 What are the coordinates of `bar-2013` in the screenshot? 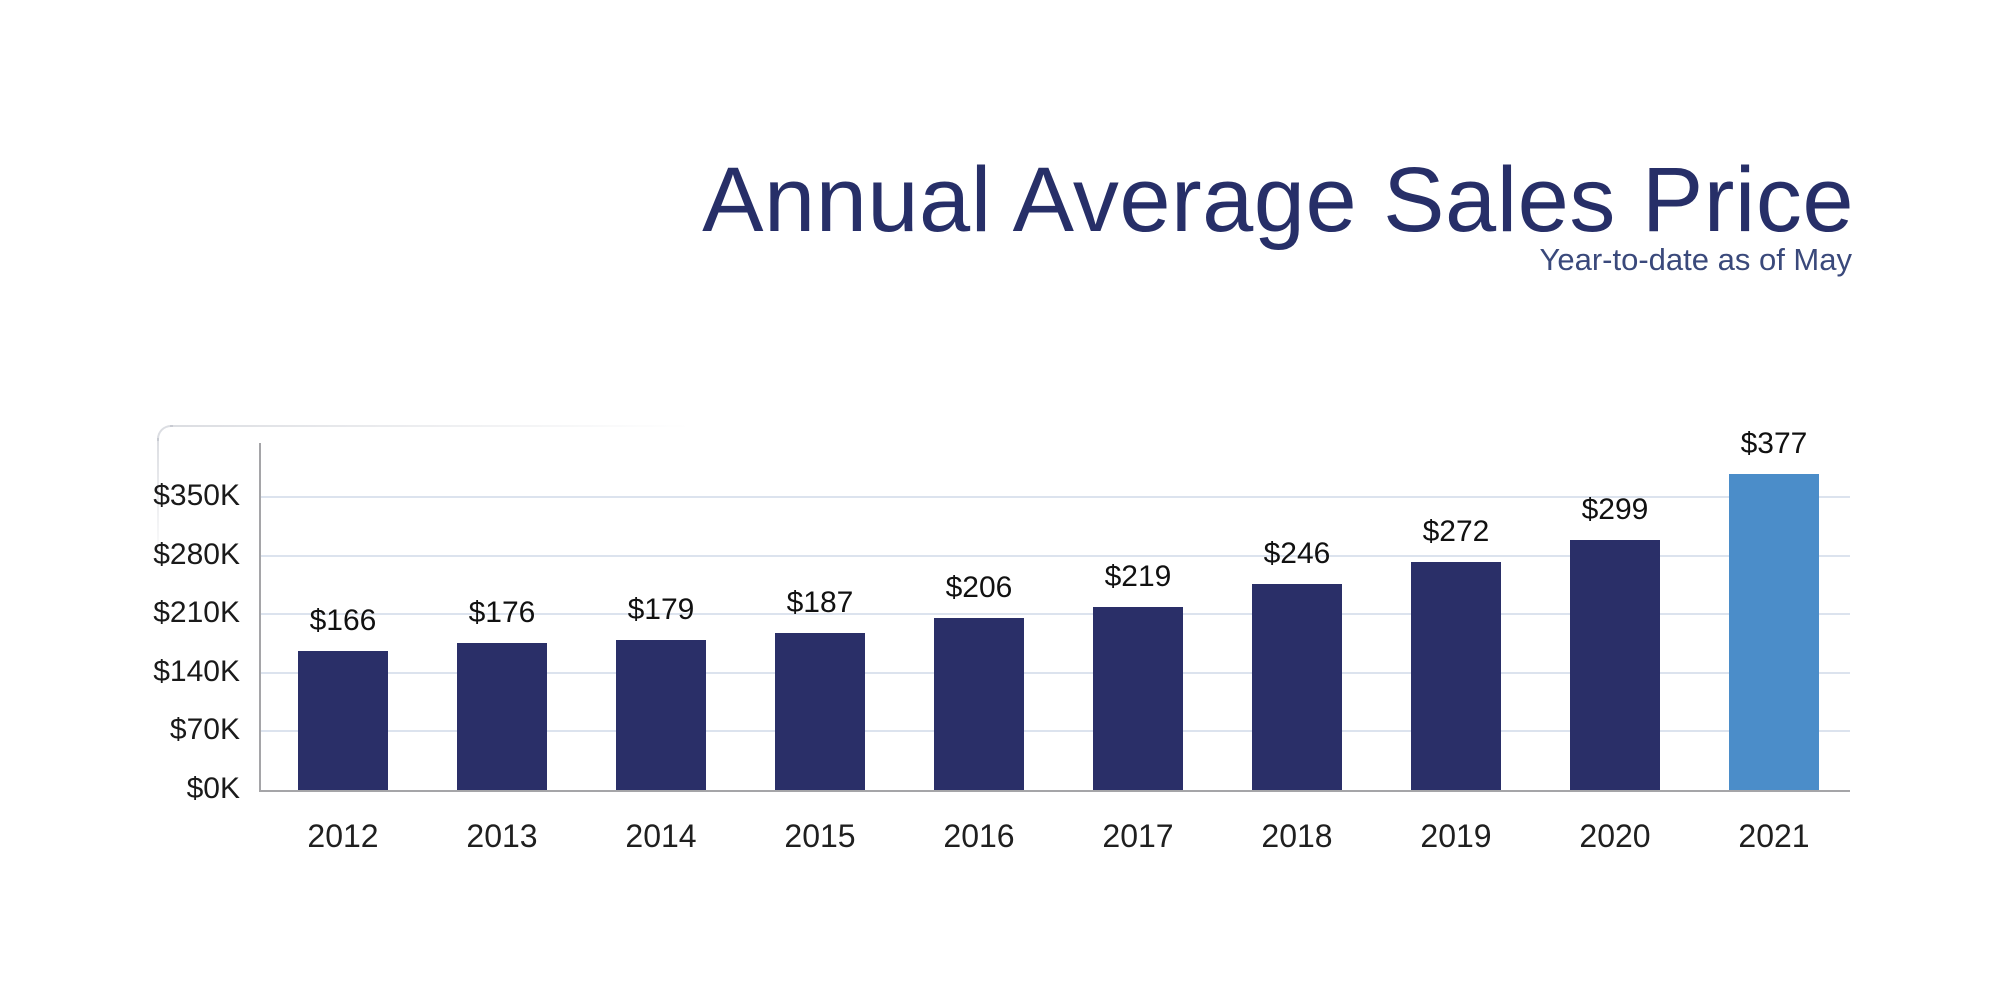 It's located at (502, 716).